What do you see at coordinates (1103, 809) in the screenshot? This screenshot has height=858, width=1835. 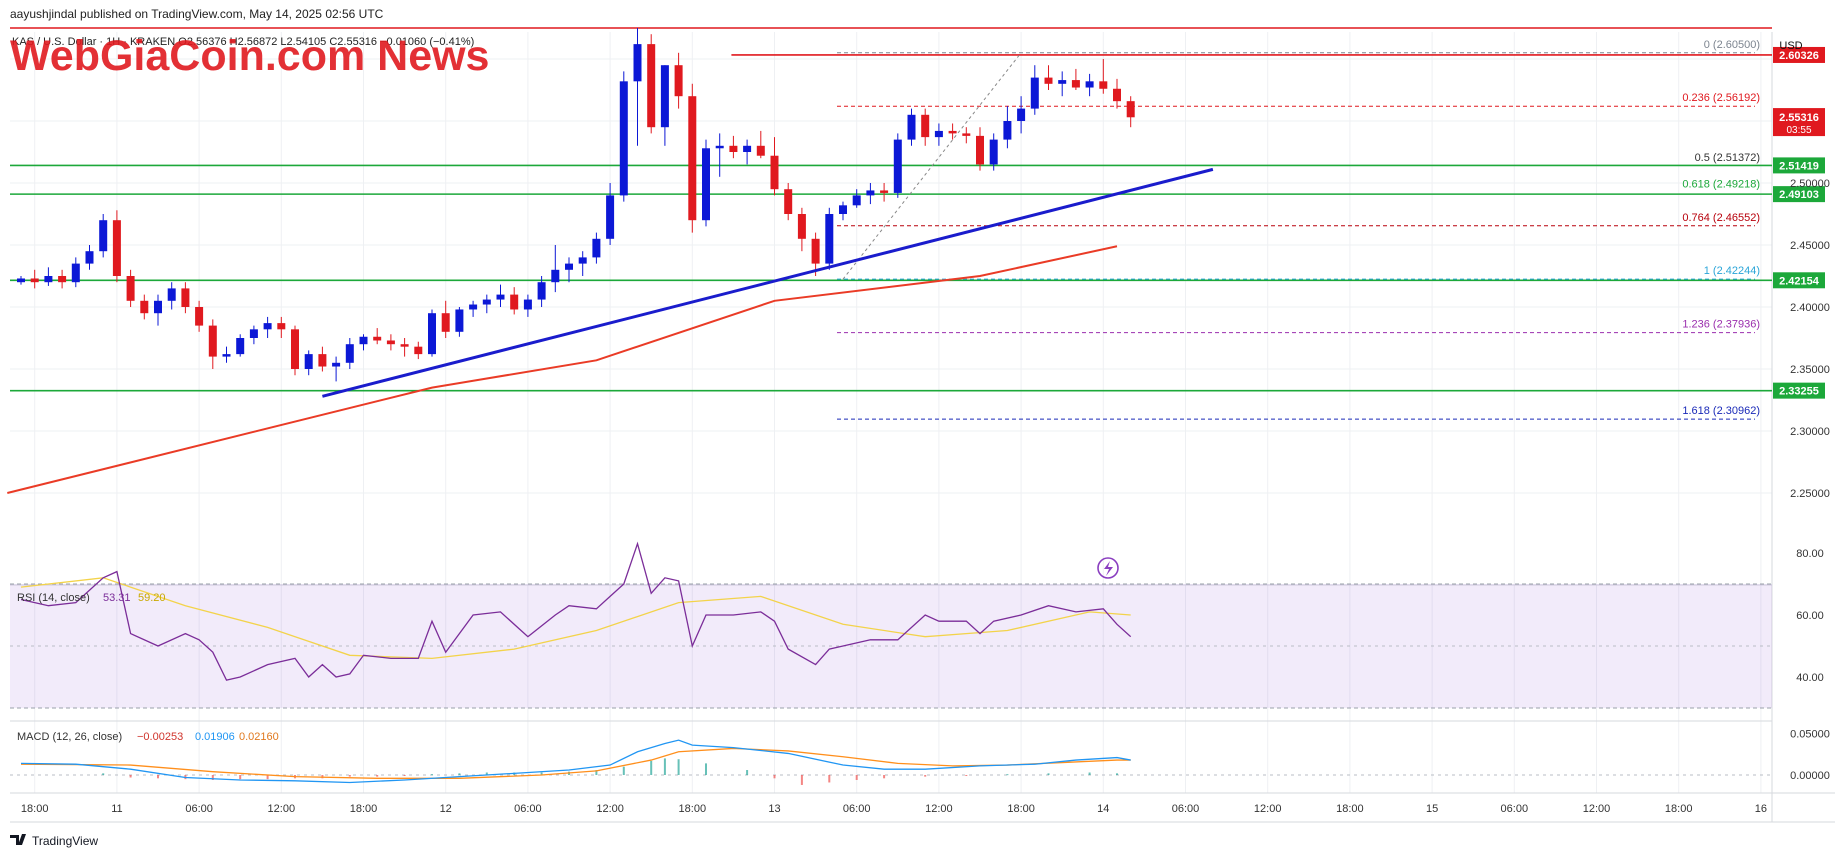 I see `time-tick-label: 14` at bounding box center [1103, 809].